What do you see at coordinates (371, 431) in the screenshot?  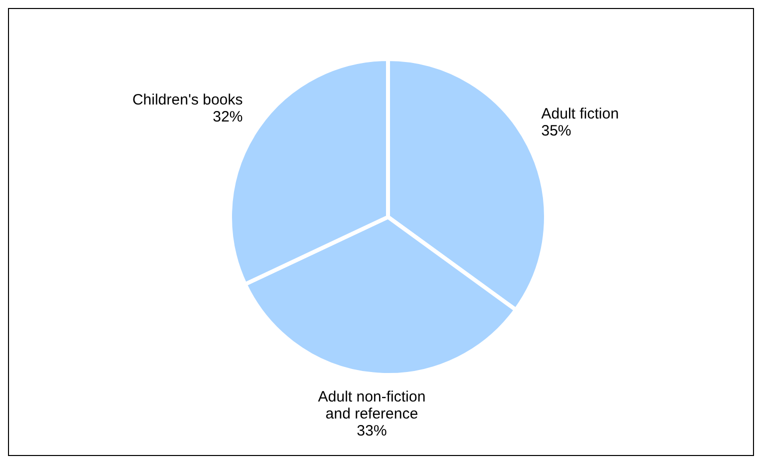 I see `data-label: 33%` at bounding box center [371, 431].